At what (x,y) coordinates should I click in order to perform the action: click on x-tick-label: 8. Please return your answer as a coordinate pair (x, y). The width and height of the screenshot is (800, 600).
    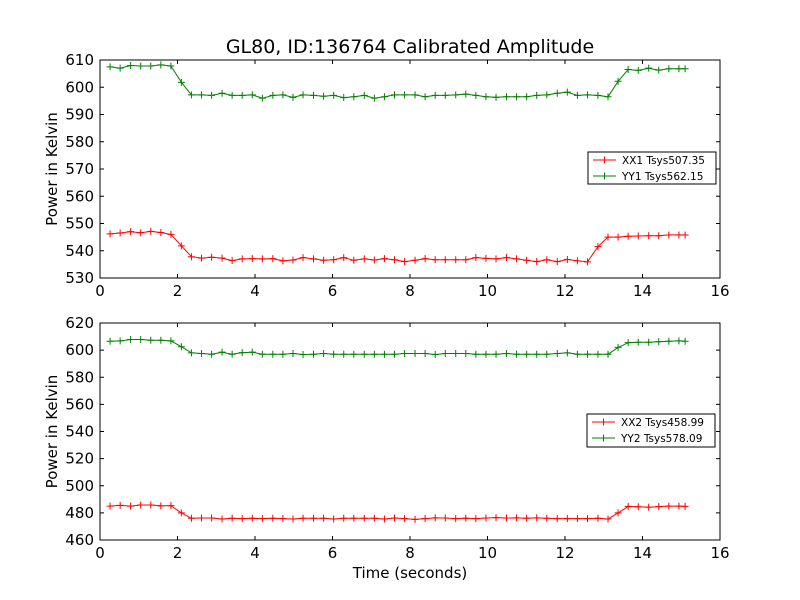
    Looking at the image, I should click on (410, 553).